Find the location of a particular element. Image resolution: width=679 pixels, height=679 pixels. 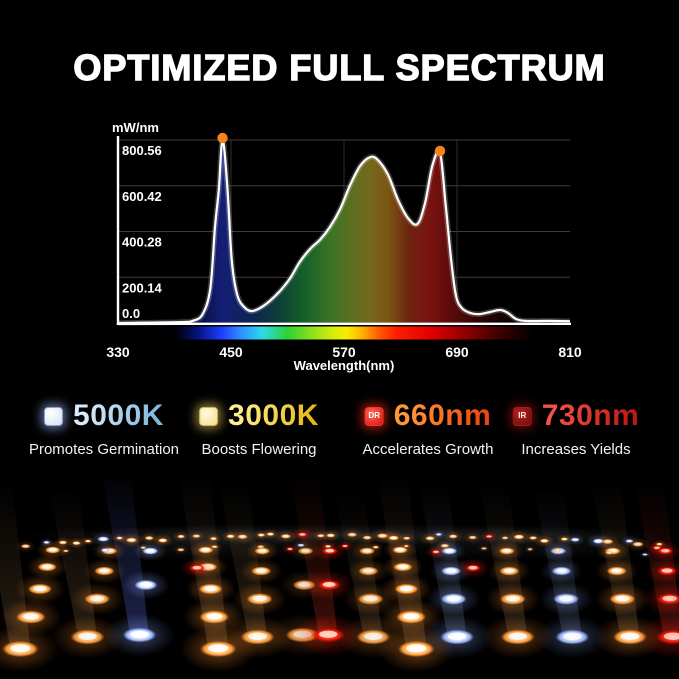

svg-text: 450 is located at coordinates (231, 352).